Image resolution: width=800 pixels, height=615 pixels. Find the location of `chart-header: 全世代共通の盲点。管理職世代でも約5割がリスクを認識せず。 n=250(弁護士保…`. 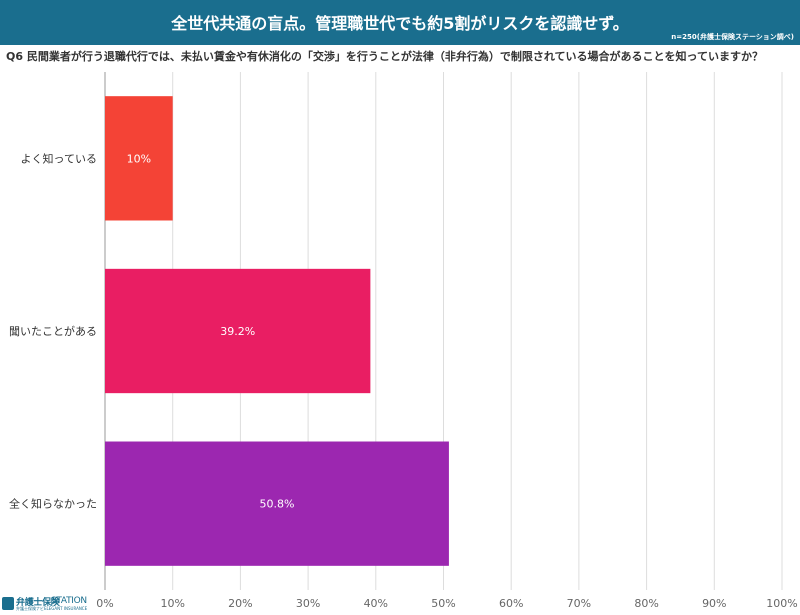

chart-header: 全世代共通の盲点。管理職世代でも約5割がリスクを認識せず。 n=250(弁護士保… is located at coordinates (400, 22).